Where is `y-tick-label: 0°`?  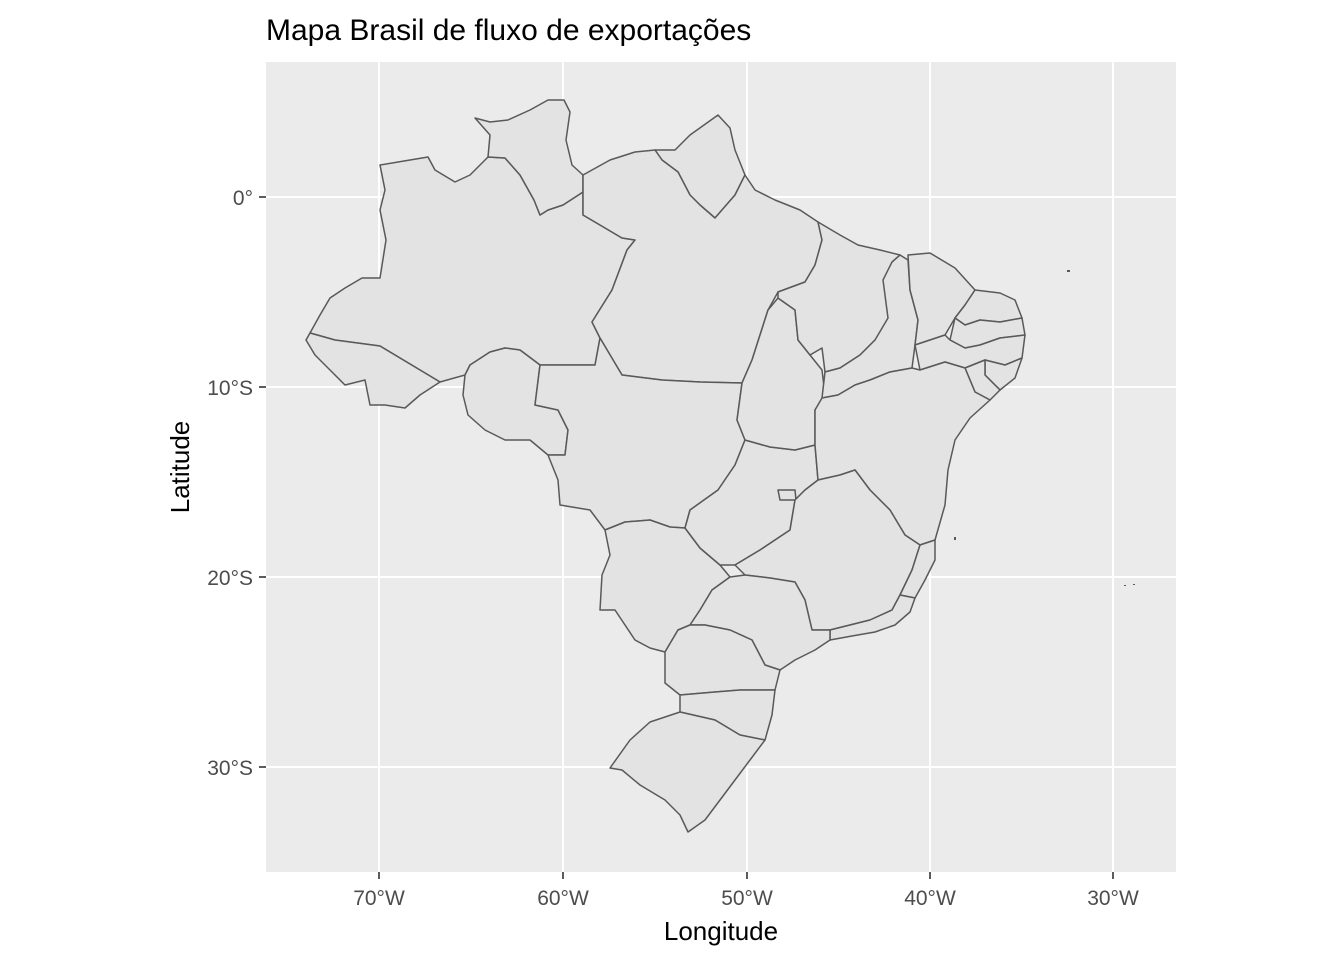
y-tick-label: 0° is located at coordinates (243, 198).